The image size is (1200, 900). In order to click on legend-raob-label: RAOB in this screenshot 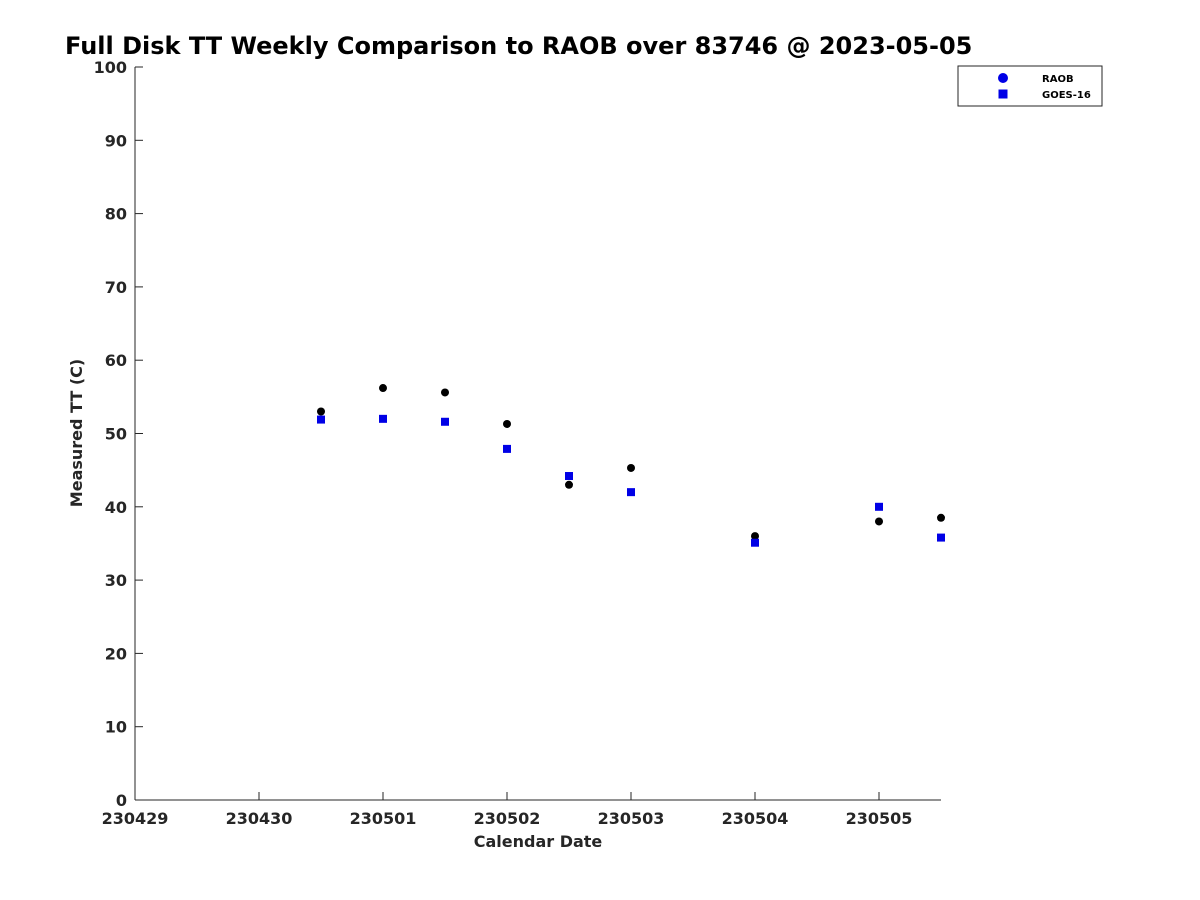, I will do `click(1058, 79)`.